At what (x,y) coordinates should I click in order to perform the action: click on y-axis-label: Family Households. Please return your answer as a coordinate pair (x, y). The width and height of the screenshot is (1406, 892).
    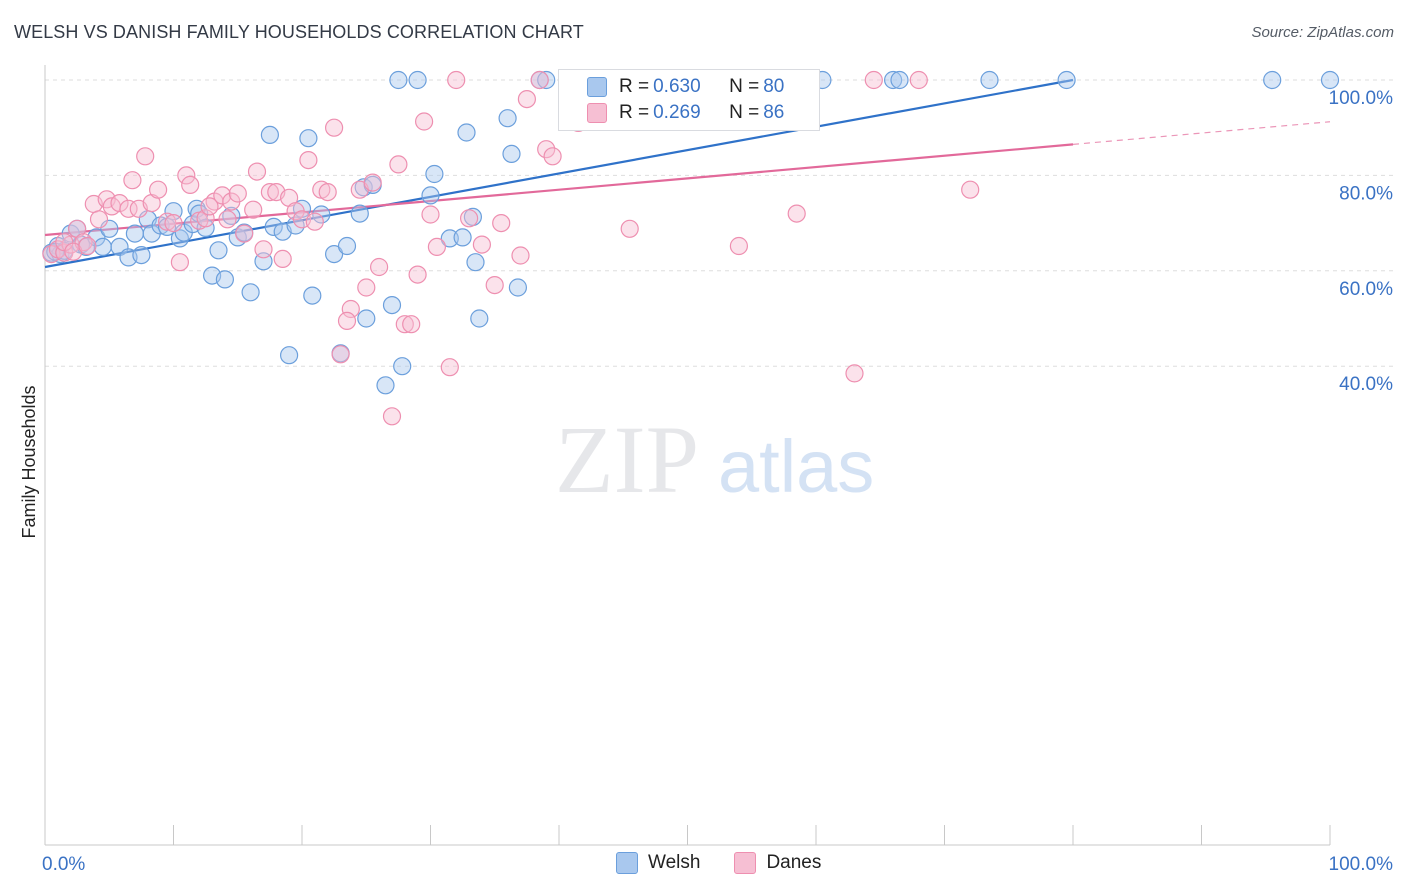
    Looking at the image, I should click on (29, 461).